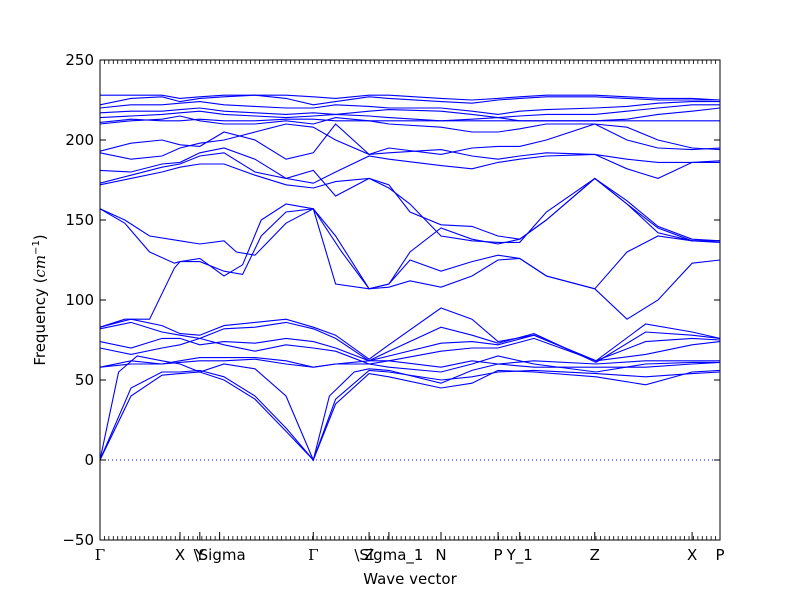 The image size is (800, 600). What do you see at coordinates (519, 555) in the screenshot?
I see `x-tick-label: Y_1` at bounding box center [519, 555].